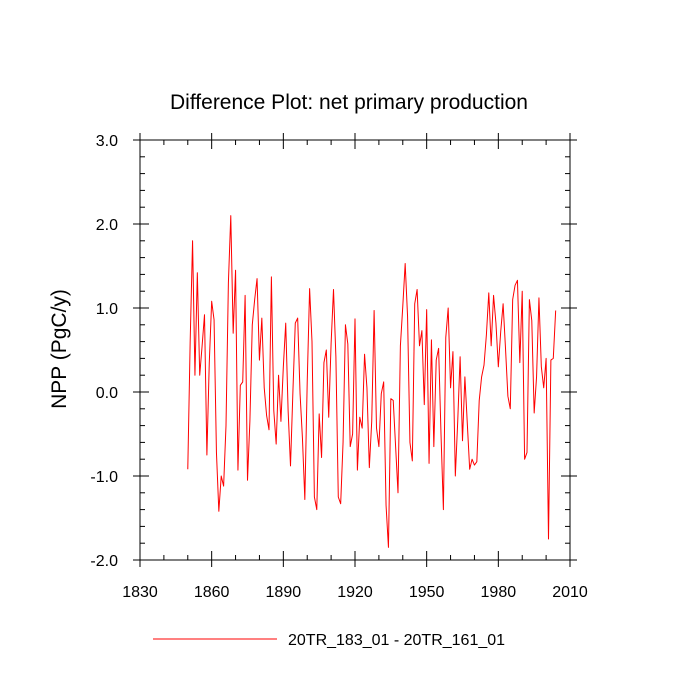  Describe the element at coordinates (355, 592) in the screenshot. I see `x-tick-label: 1920` at that location.